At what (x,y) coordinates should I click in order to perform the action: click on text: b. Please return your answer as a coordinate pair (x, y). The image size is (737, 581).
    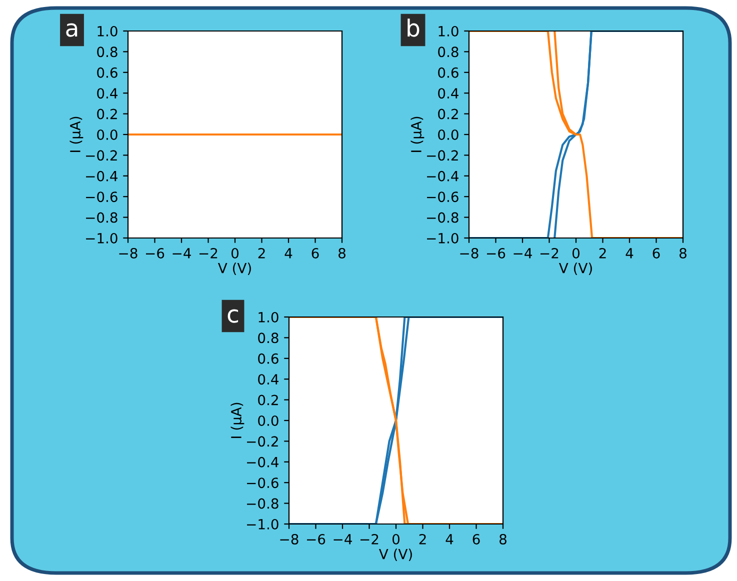
    Looking at the image, I should click on (414, 27).